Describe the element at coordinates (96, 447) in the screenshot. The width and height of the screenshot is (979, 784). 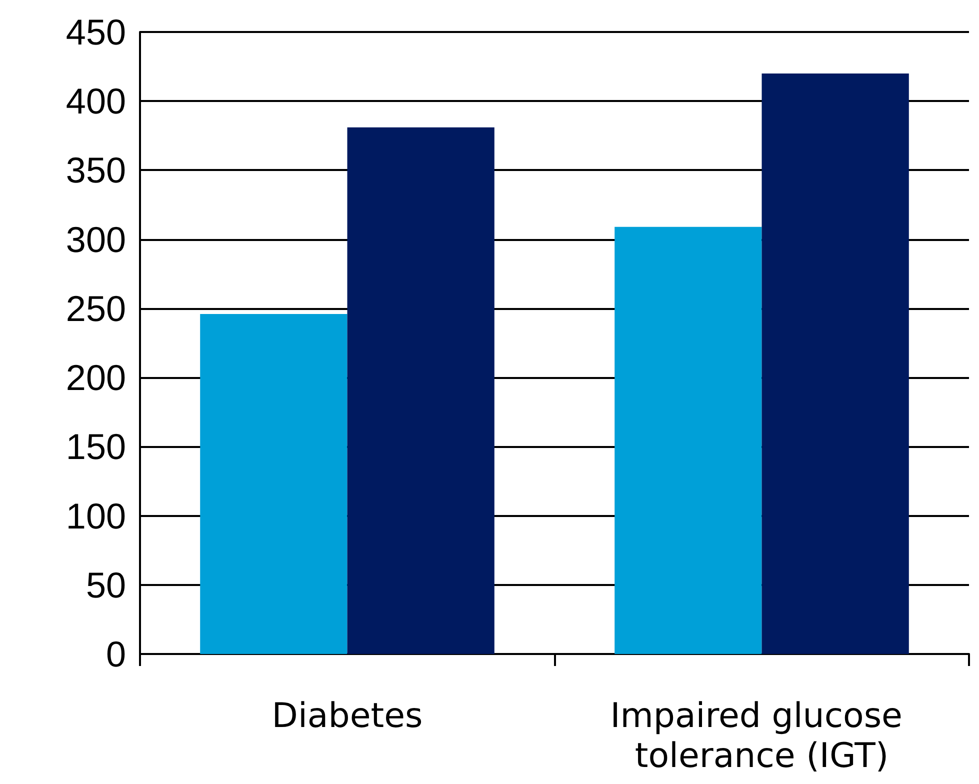
I see `y-tick-label: 150` at that location.